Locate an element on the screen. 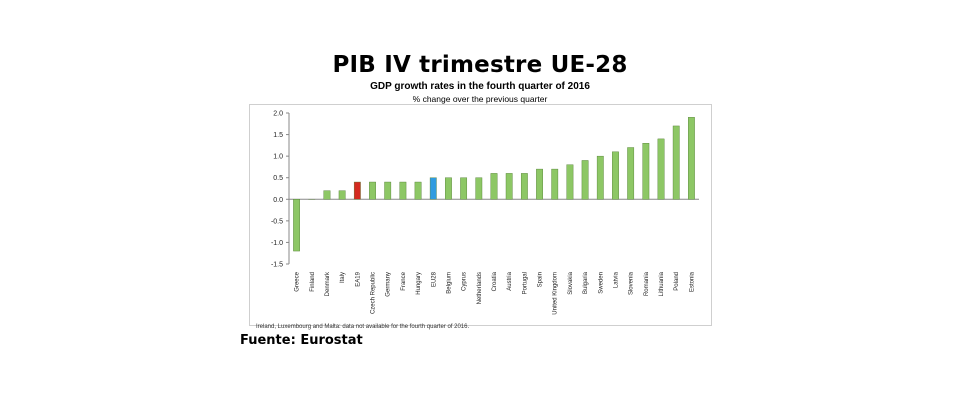  x-tick-label: Romania is located at coordinates (647, 283).